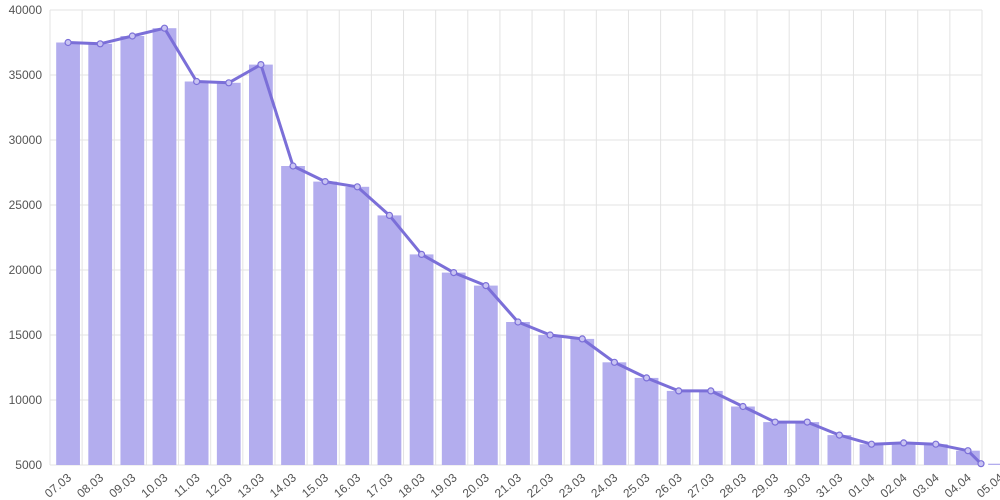 The height and width of the screenshot is (500, 1000). I want to click on point-13.03, so click(261, 64).